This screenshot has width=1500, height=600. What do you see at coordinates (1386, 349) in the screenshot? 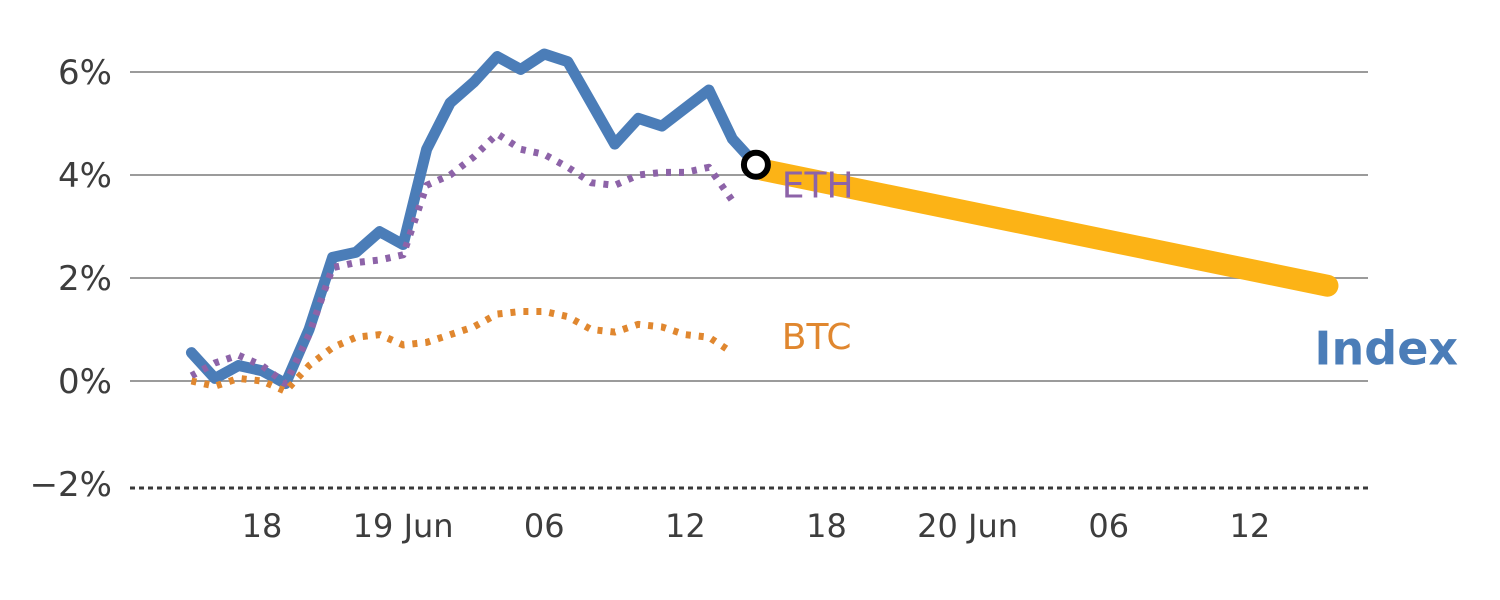
I see `series-label-index: Index` at bounding box center [1386, 349].